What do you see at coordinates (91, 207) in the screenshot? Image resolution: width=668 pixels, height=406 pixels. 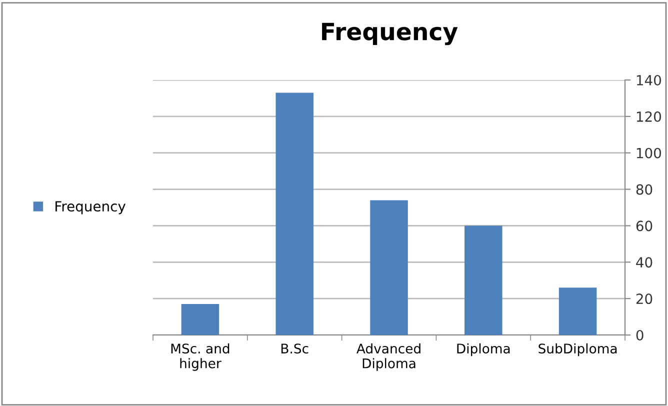 I see `legend-label: Frequency` at bounding box center [91, 207].